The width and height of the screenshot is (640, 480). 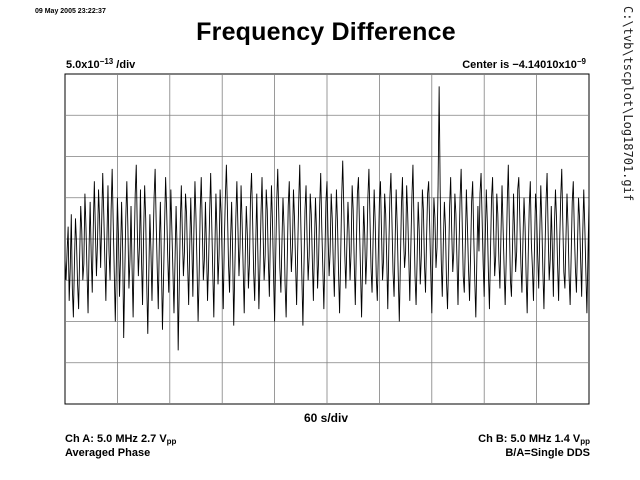 What do you see at coordinates (108, 453) in the screenshot?
I see `channel-a-mode: Averaged Phase` at bounding box center [108, 453].